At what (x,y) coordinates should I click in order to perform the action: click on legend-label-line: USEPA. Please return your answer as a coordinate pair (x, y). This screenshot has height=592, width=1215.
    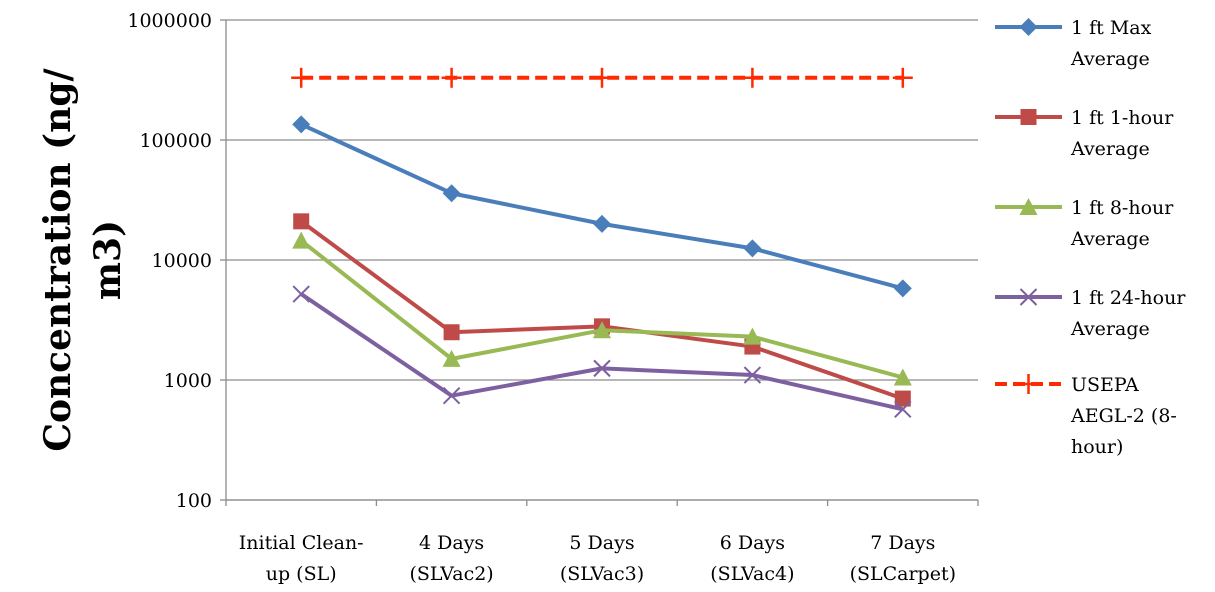
    Looking at the image, I should click on (1105, 385).